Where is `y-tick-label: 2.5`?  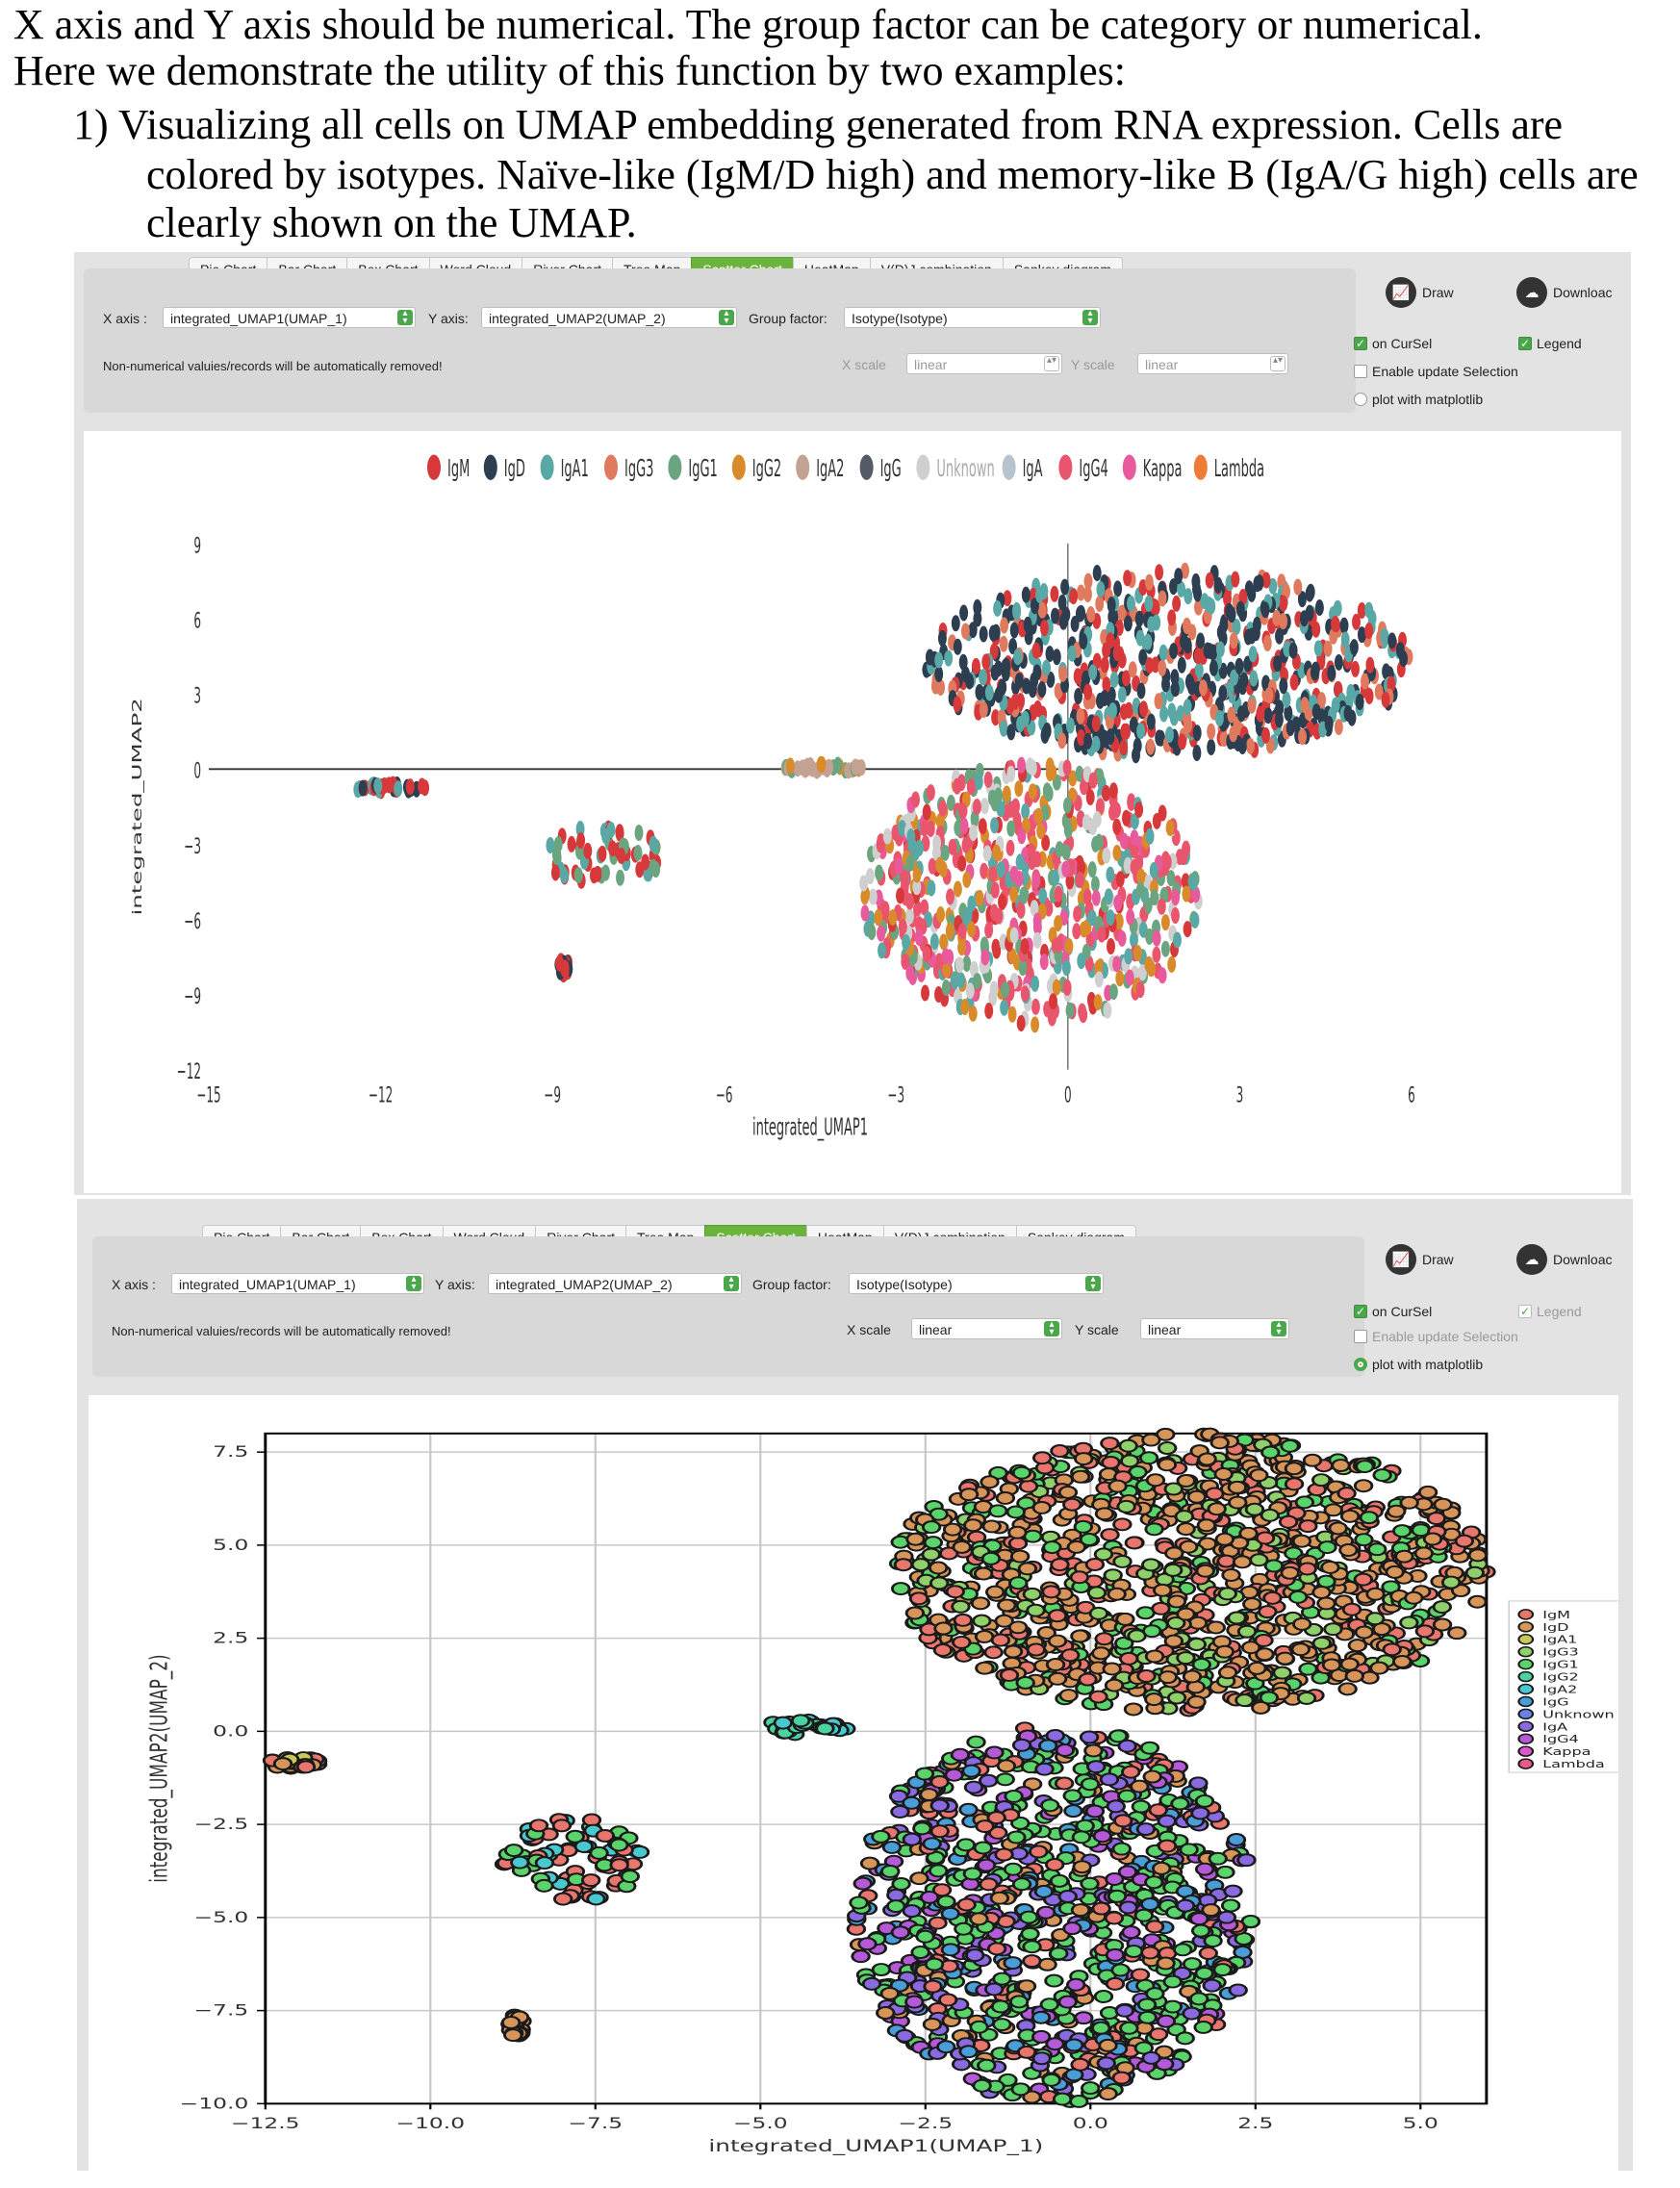 y-tick-label: 2.5 is located at coordinates (231, 1637).